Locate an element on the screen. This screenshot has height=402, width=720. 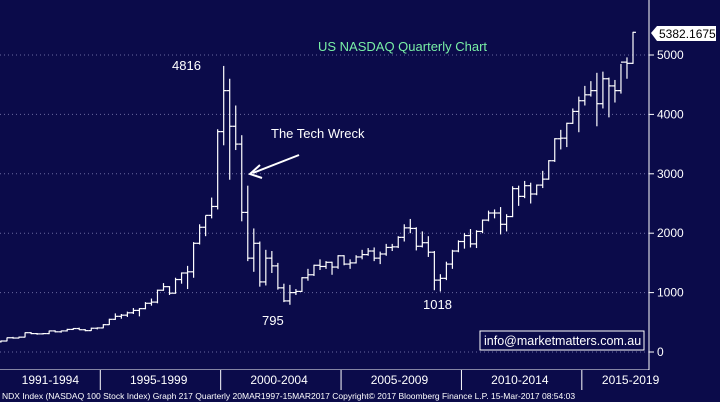
ytick-label-4000: 4000 is located at coordinates (670, 114).